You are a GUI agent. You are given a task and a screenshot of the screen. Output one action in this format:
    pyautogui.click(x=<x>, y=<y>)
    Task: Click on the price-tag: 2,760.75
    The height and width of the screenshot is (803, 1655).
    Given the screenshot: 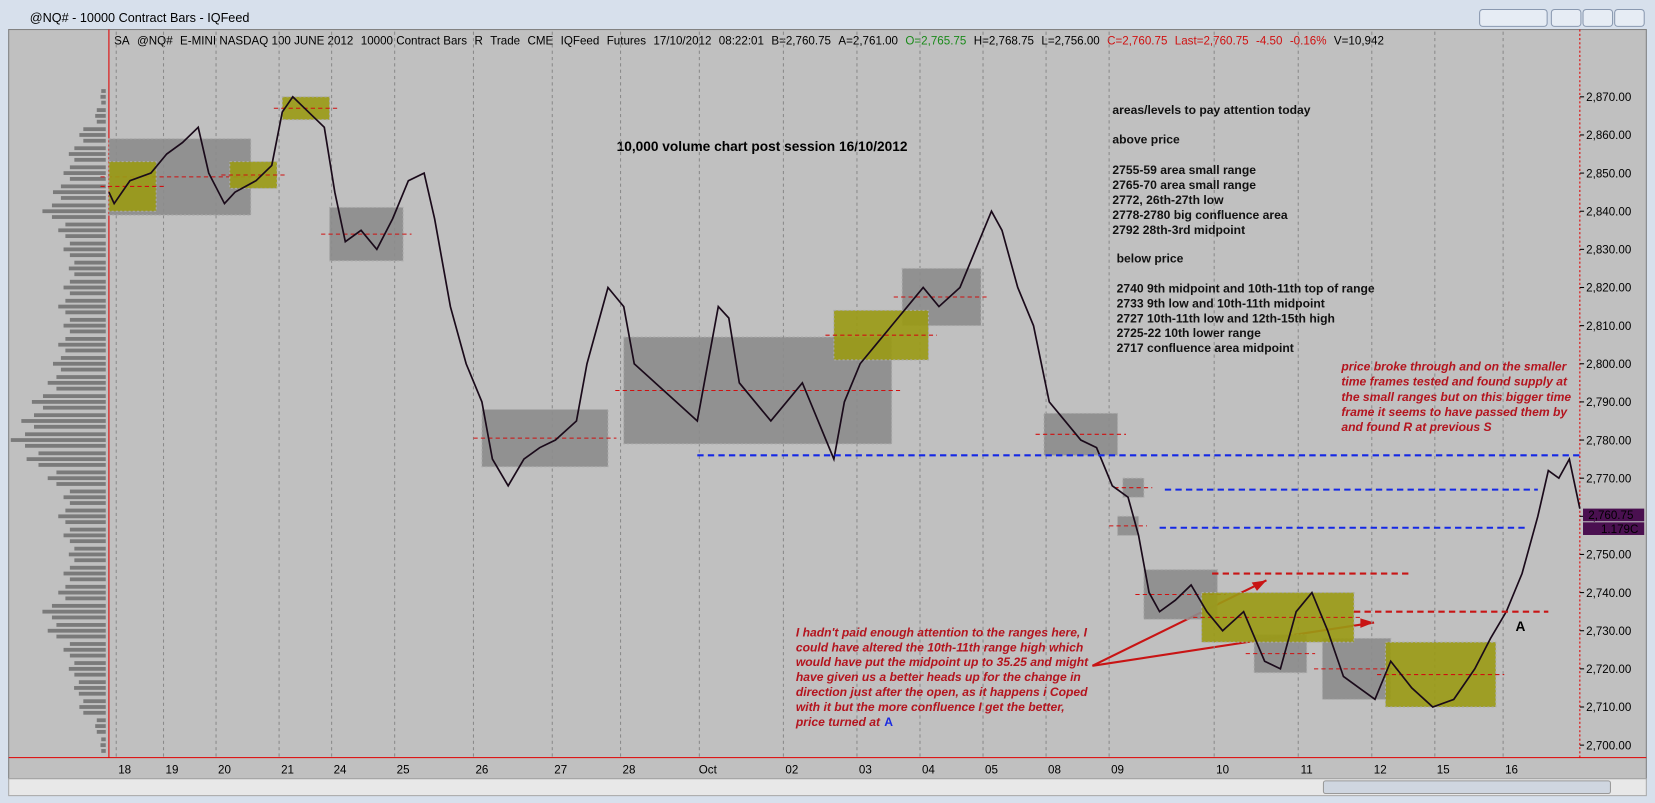 What is the action you would take?
    pyautogui.click(x=1610, y=515)
    